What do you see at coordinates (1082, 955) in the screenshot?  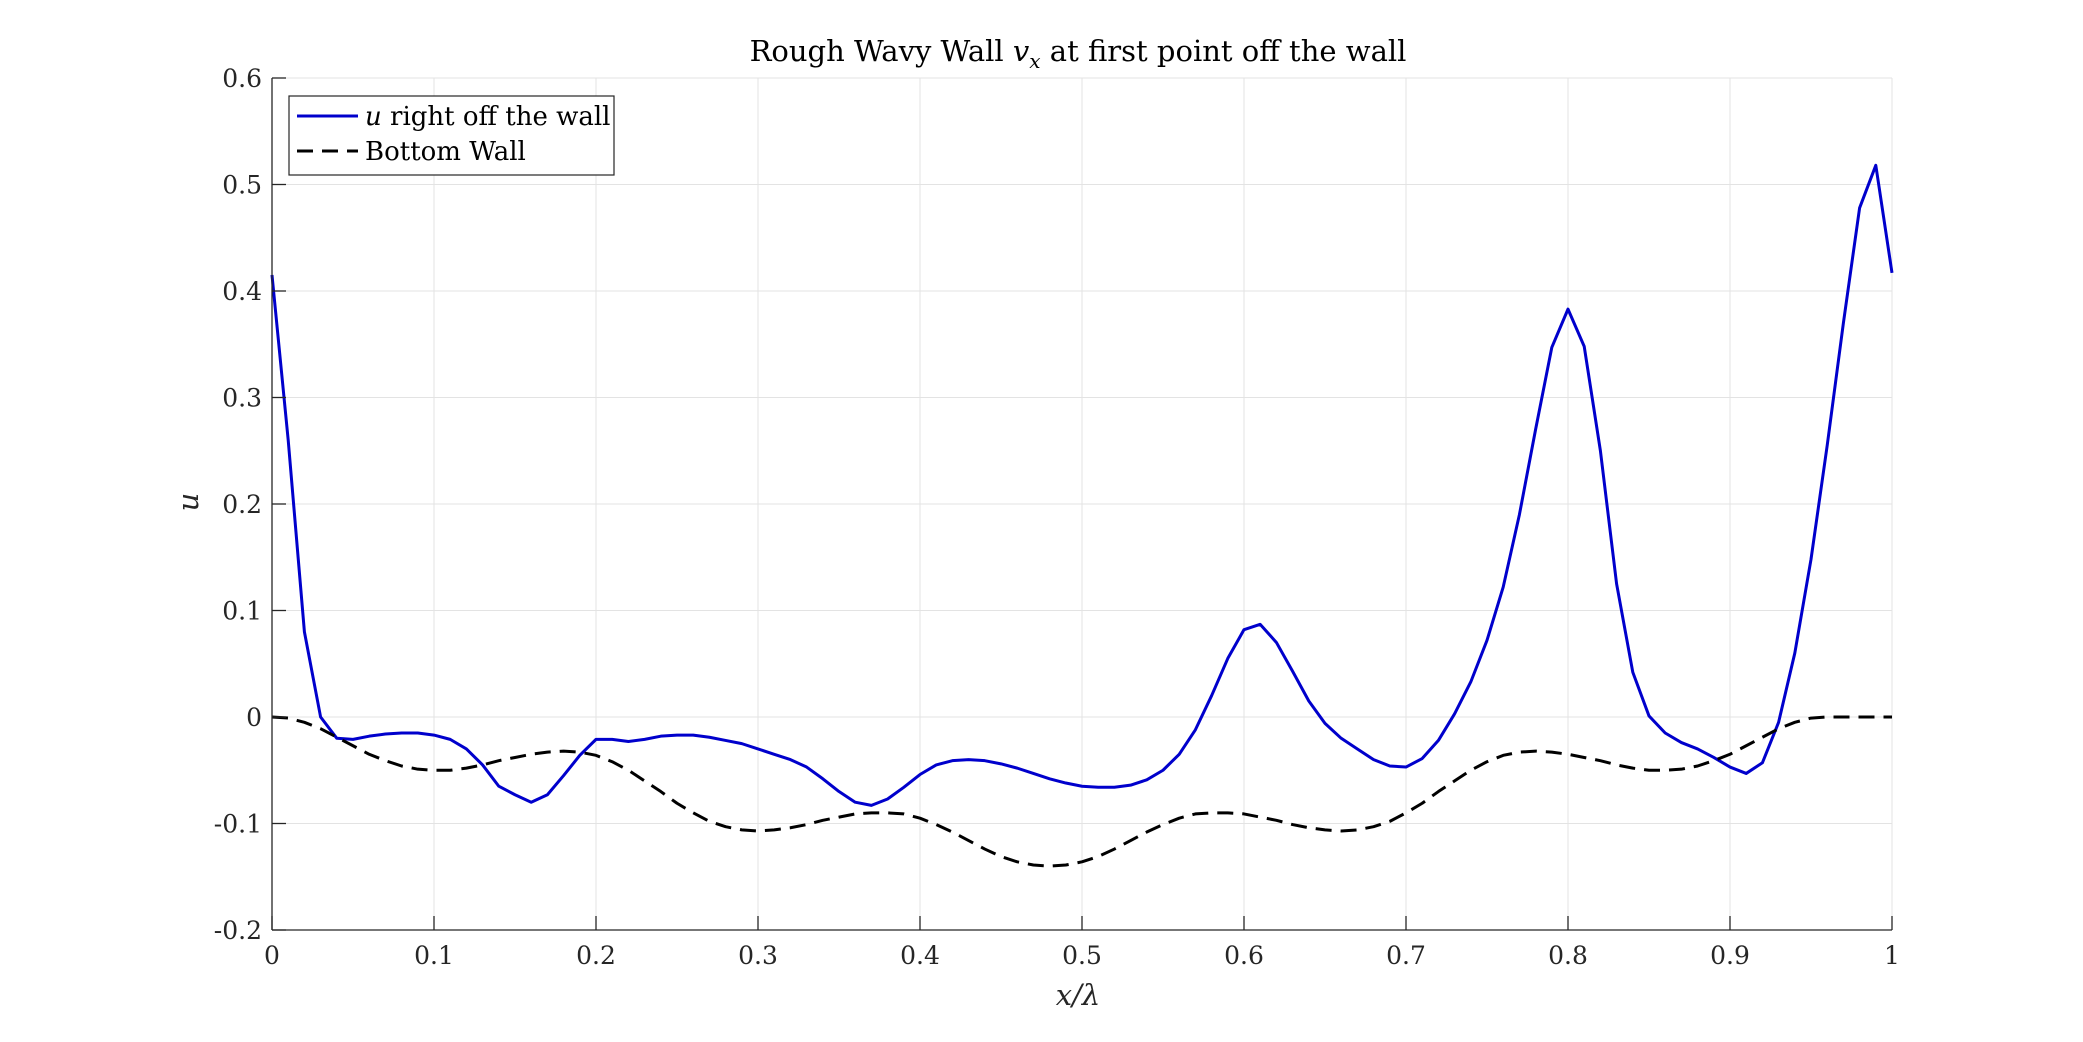 I see `x-tick-label: 0.5` at bounding box center [1082, 955].